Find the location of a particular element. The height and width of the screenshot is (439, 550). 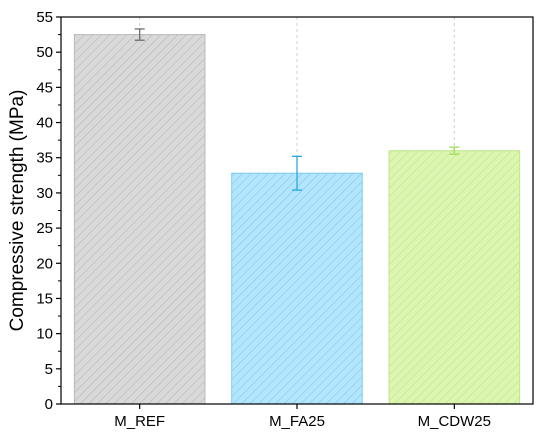

bar-m-fa25 is located at coordinates (297, 288).